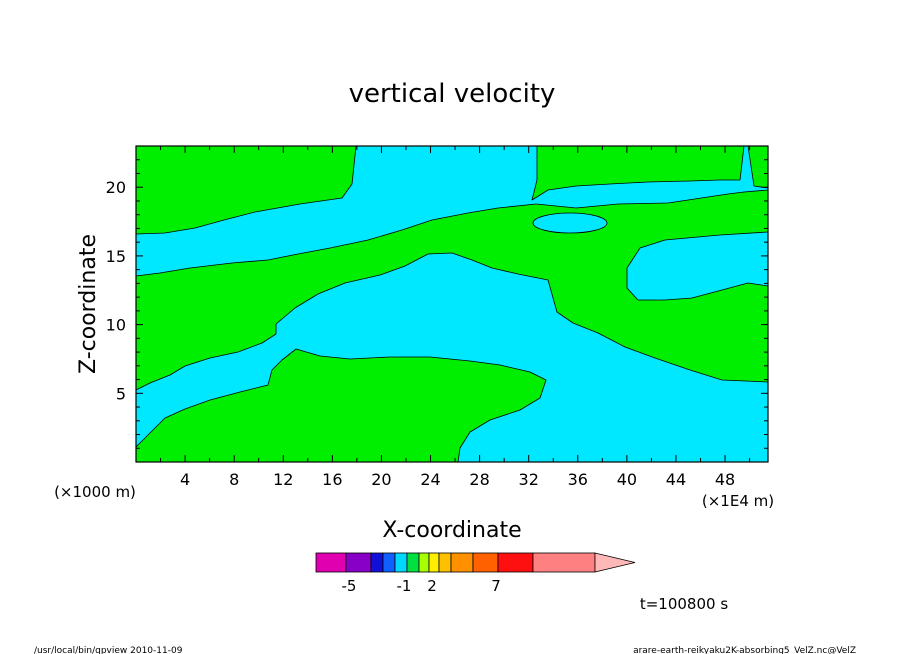  Describe the element at coordinates (121, 393) in the screenshot. I see `y-tick-label: 5` at that location.